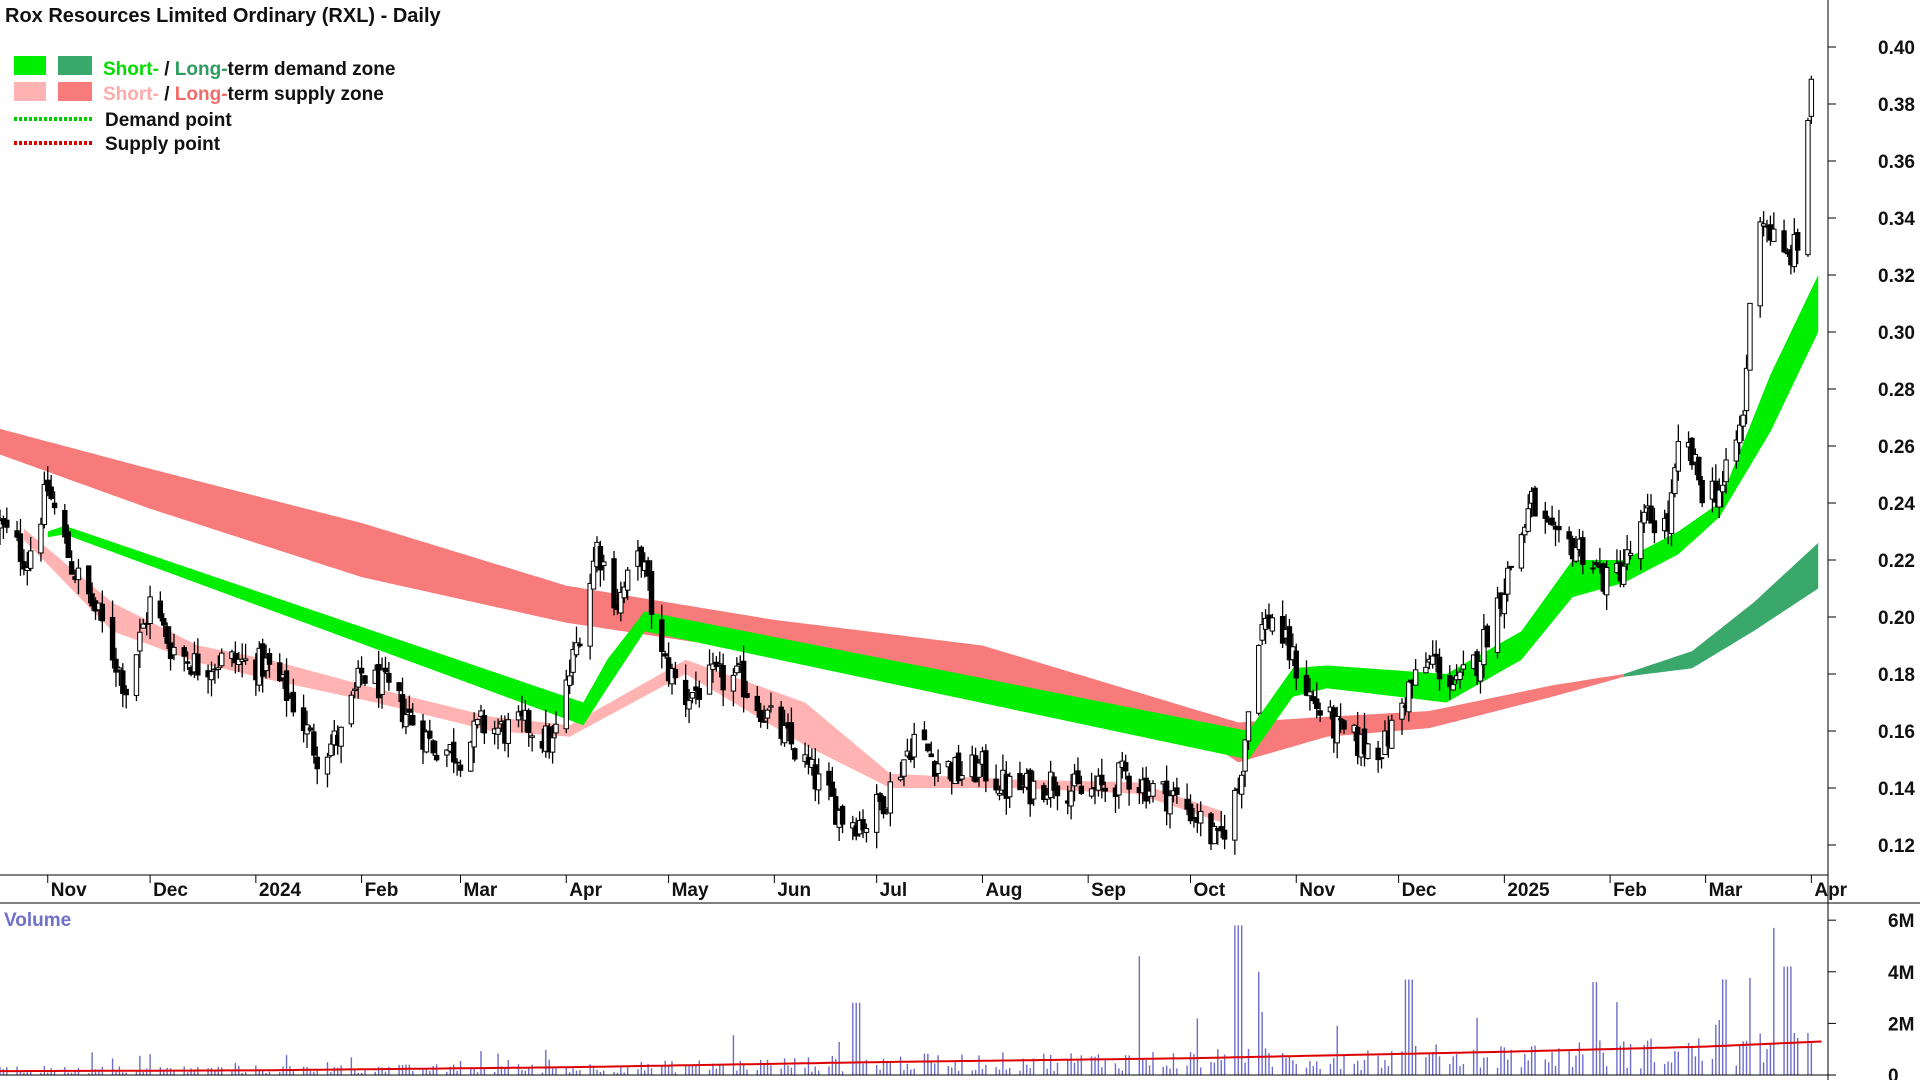 This screenshot has height=1085, width=1920. Describe the element at coordinates (1871, 998) in the screenshot. I see `volume-axis: 0 2M 4M 6M` at that location.